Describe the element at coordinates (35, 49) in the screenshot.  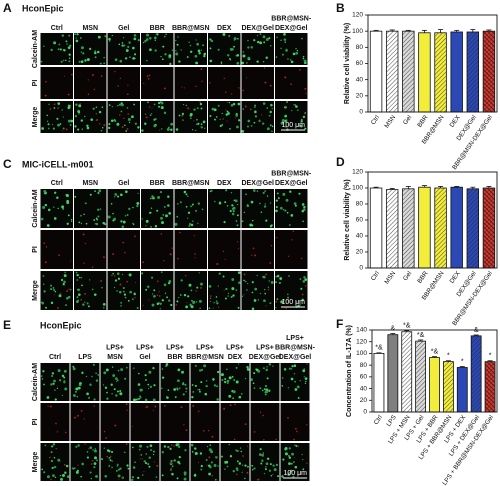
I see `row-label: Calcein-AM` at that location.